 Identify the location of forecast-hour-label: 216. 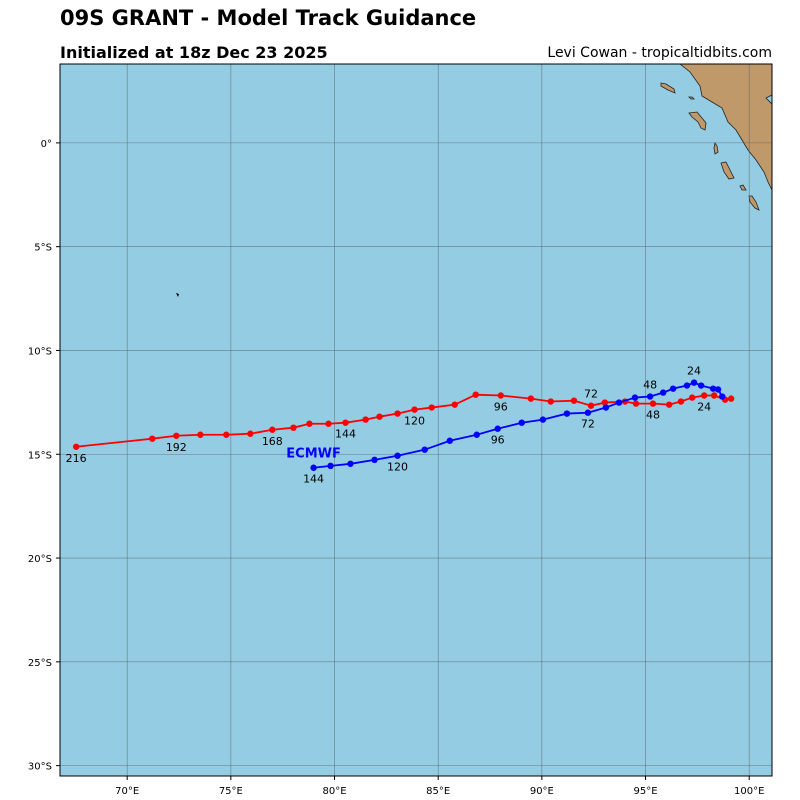
(76, 458).